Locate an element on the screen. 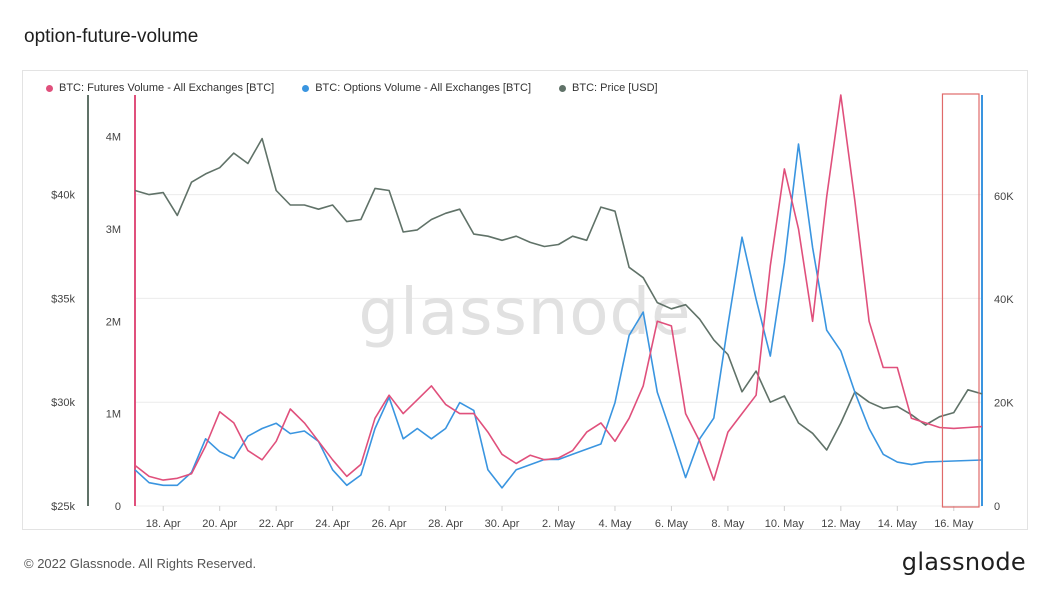 This screenshot has height=590, width=1050. price-tick-label: $30k is located at coordinates (63, 403).